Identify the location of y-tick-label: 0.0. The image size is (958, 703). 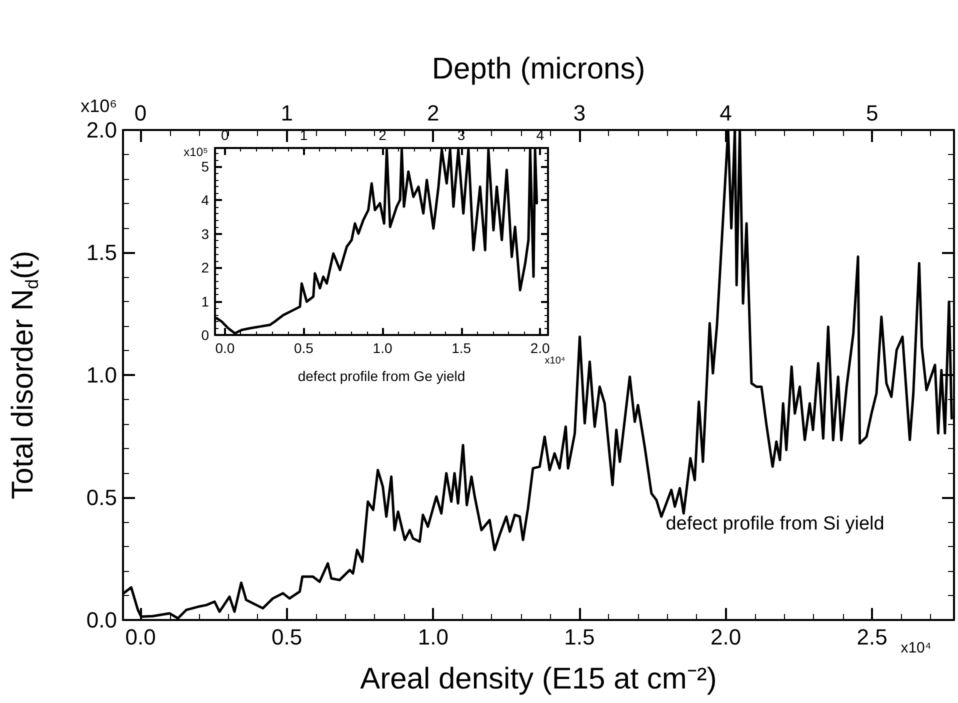
(101, 620).